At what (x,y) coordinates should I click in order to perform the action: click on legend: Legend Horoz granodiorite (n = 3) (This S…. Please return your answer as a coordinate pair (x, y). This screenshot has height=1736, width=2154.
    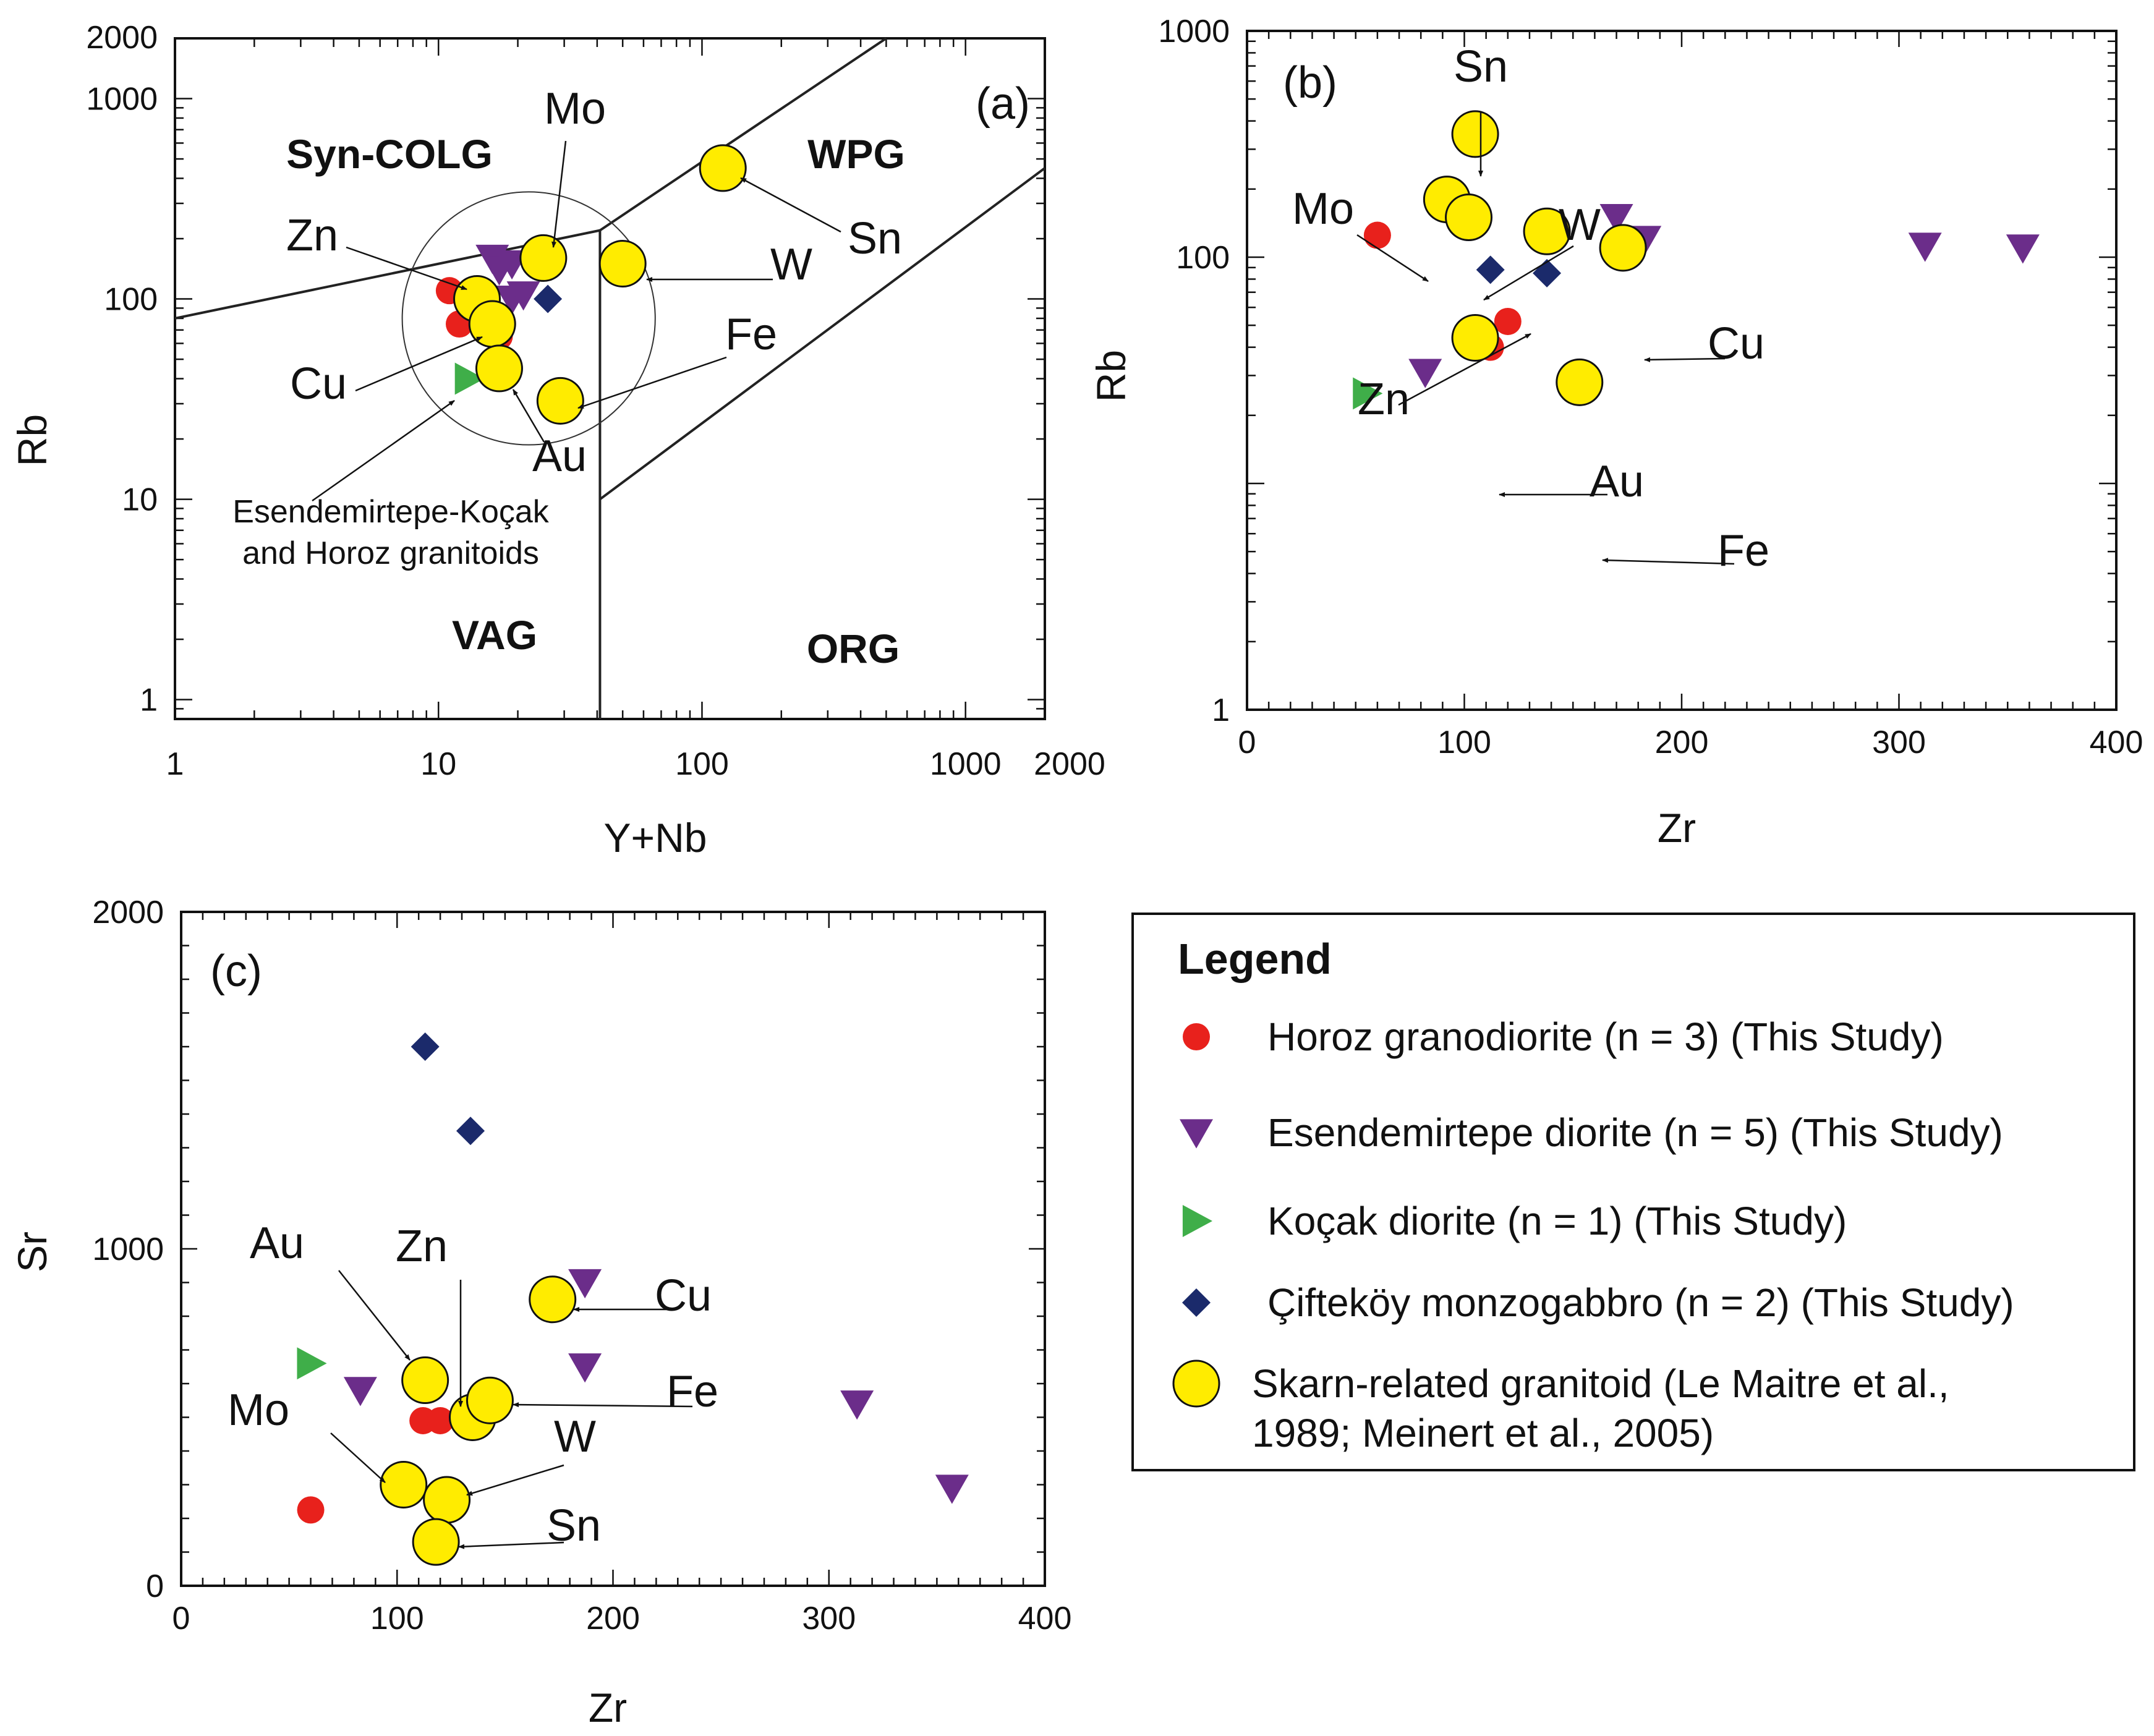
    Looking at the image, I should click on (1633, 1192).